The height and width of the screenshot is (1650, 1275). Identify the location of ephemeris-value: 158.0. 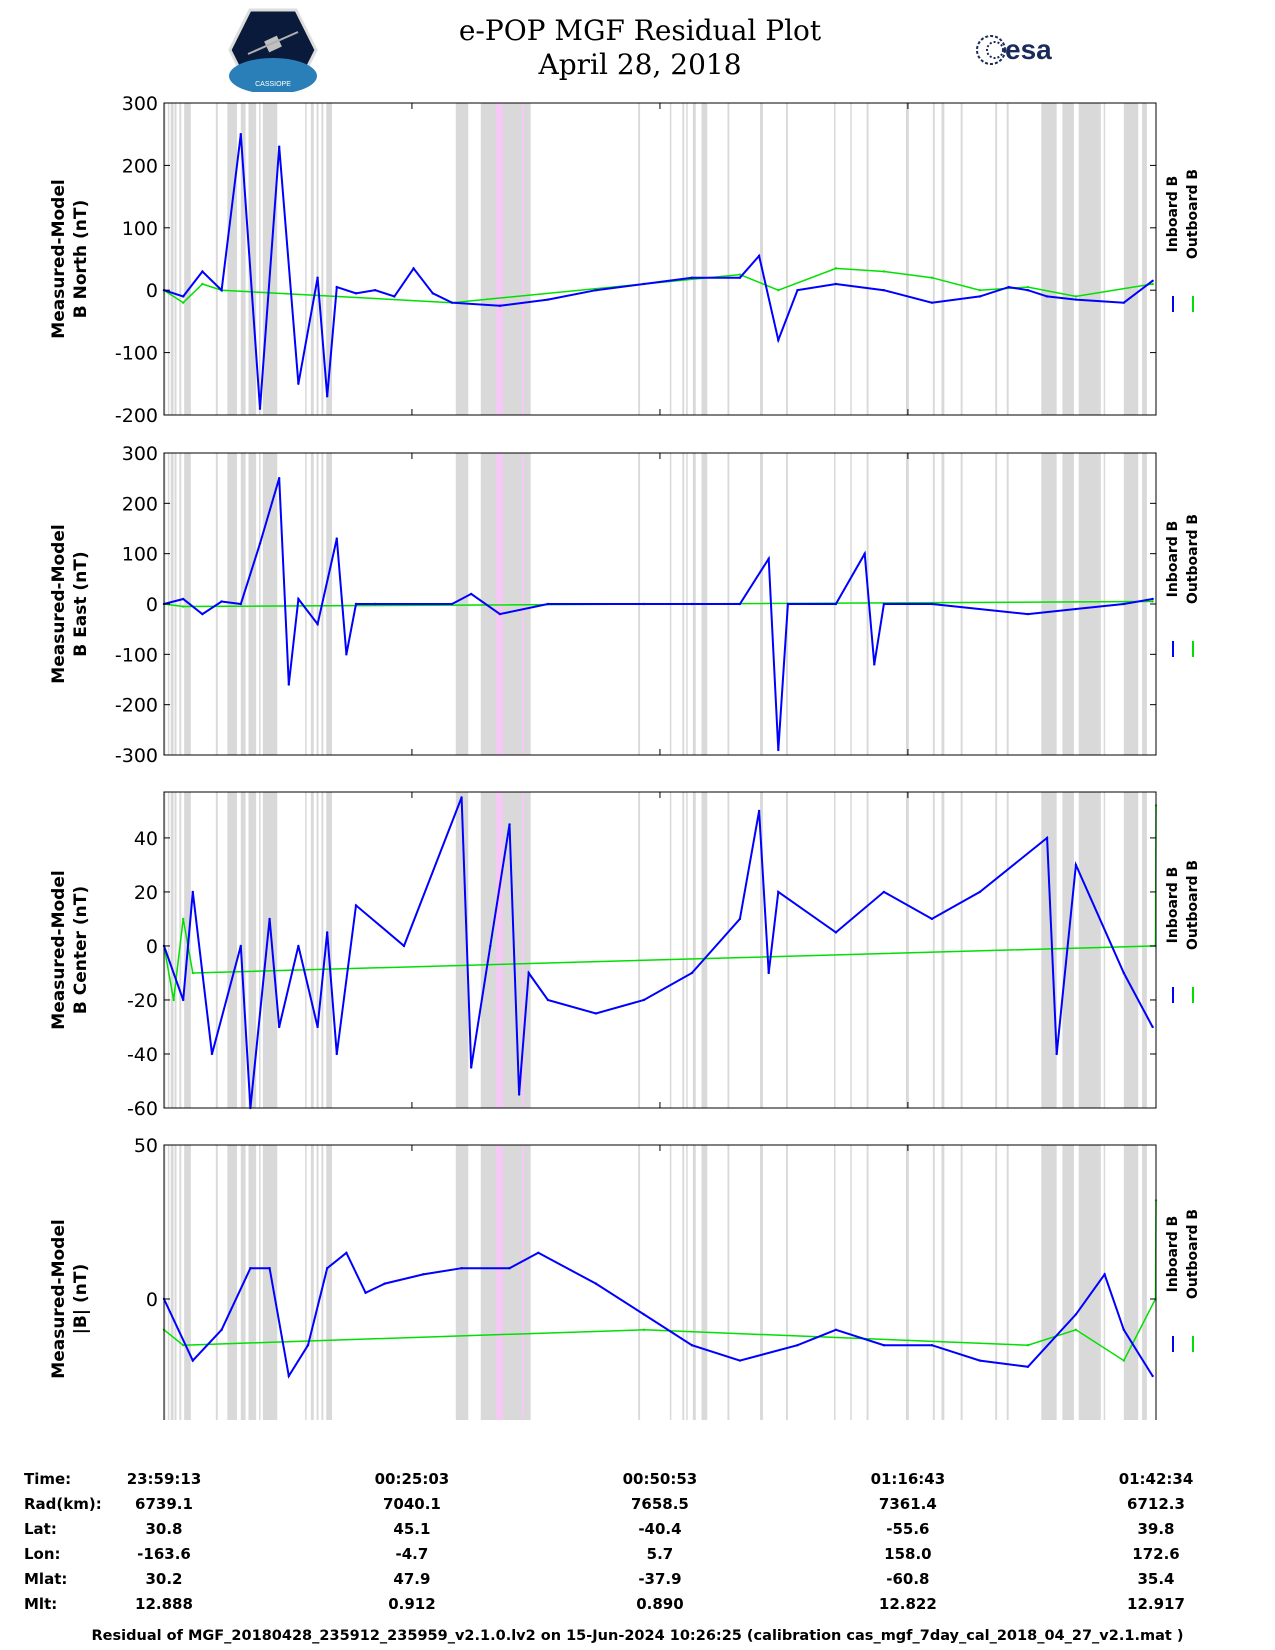
(908, 1554).